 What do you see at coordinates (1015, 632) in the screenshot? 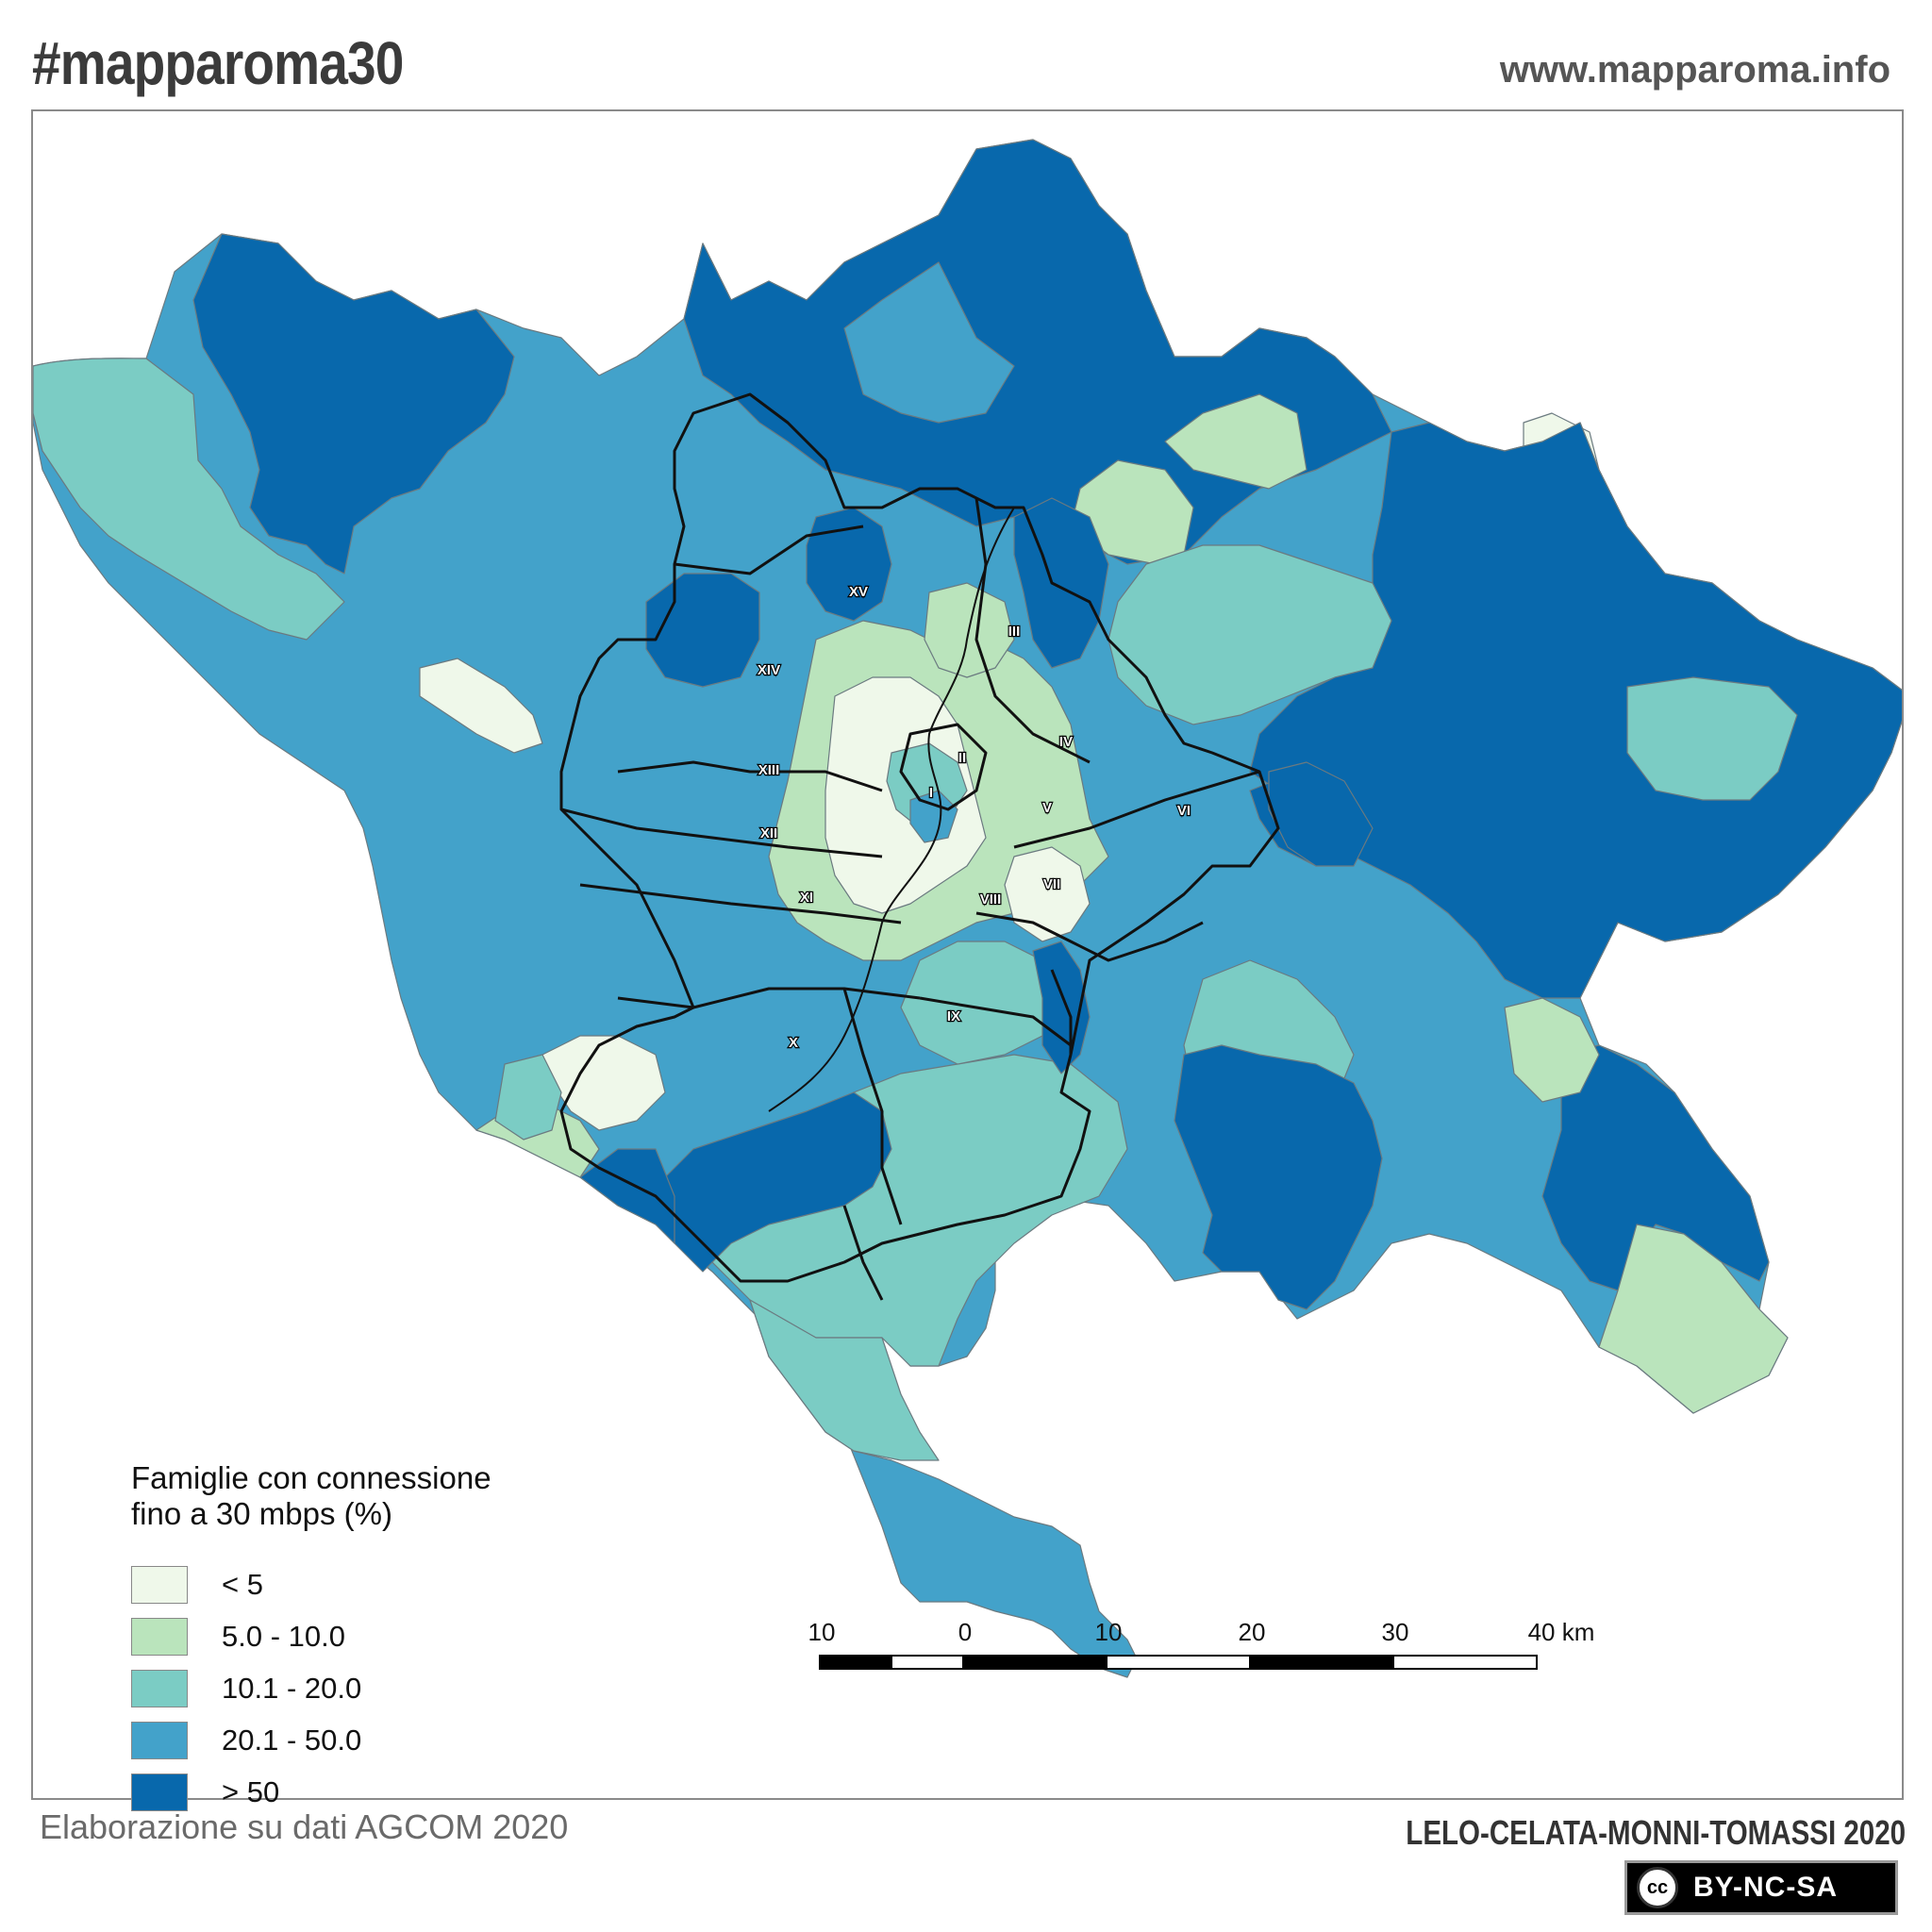
I see `label-municipio-iii: III` at bounding box center [1015, 632].